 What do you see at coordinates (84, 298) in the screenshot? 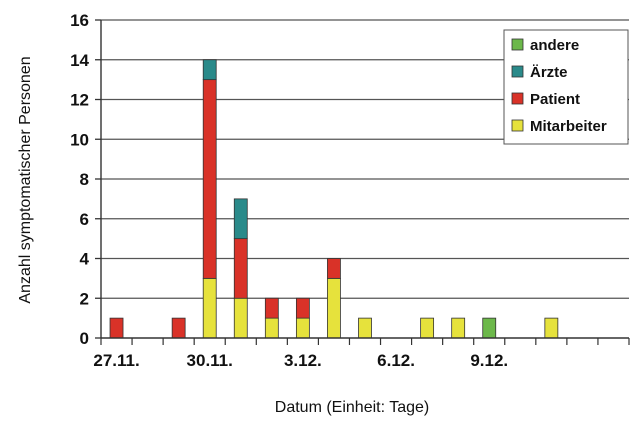
I see `y-tick-label: 2` at bounding box center [84, 298].